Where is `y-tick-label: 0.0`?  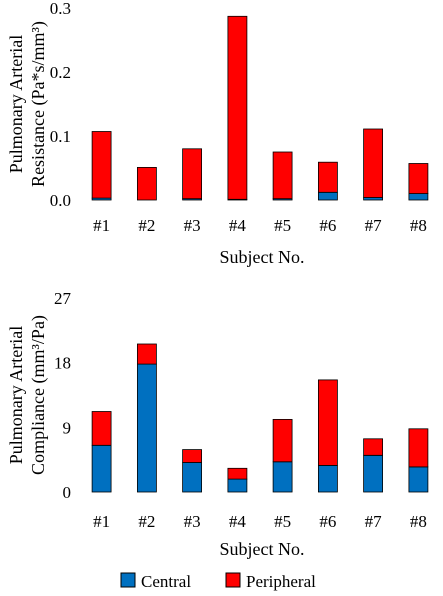 y-tick-label: 0.0 is located at coordinates (60, 200).